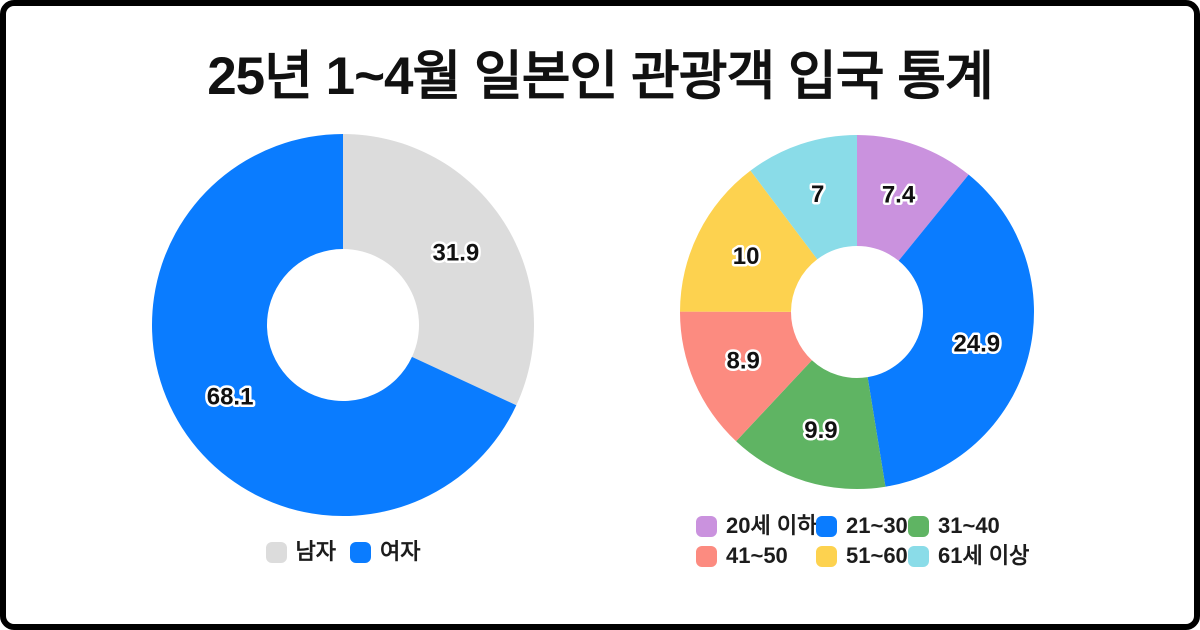  Describe the element at coordinates (746, 256) in the screenshot. I see `slice-value-label: 10` at that location.